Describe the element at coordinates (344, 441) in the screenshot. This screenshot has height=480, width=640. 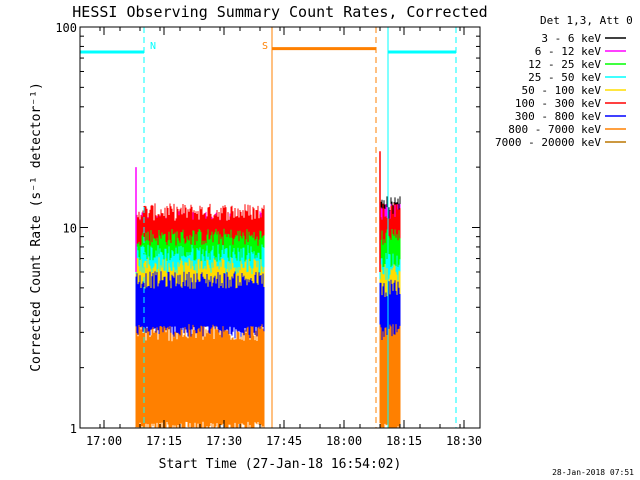
I see `x-tick-label-1800: 18:00` at that location.